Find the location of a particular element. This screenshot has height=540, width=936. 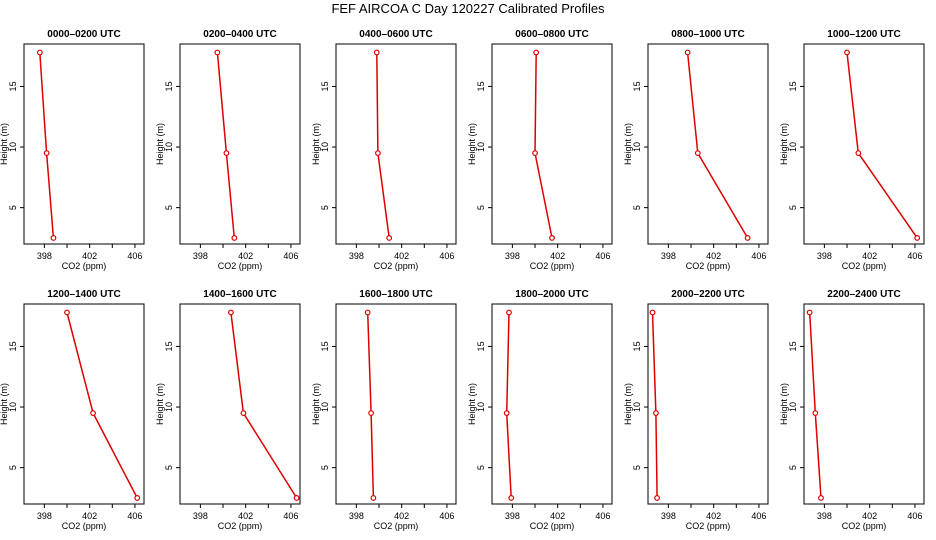

panel-title: 0400–0600 UTC is located at coordinates (395, 34).